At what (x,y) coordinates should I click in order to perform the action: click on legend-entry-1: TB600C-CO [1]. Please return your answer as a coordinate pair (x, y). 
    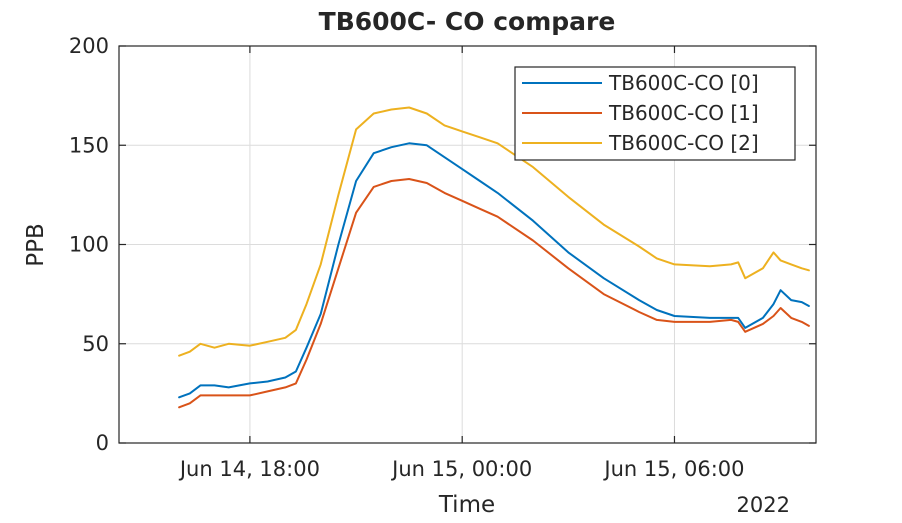
    Looking at the image, I should click on (640, 113).